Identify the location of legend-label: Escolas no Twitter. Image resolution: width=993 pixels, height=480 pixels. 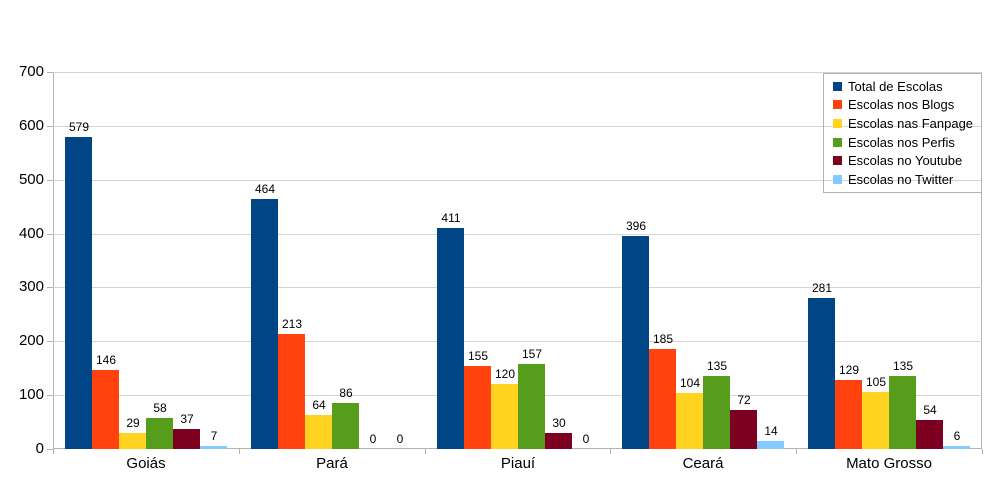
(901, 180).